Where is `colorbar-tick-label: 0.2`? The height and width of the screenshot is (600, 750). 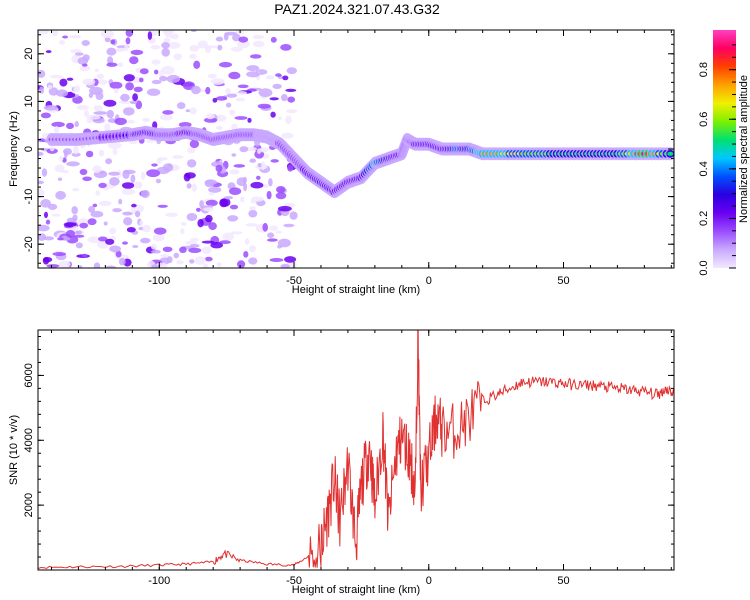 colorbar-tick-label: 0.2 is located at coordinates (704, 218).